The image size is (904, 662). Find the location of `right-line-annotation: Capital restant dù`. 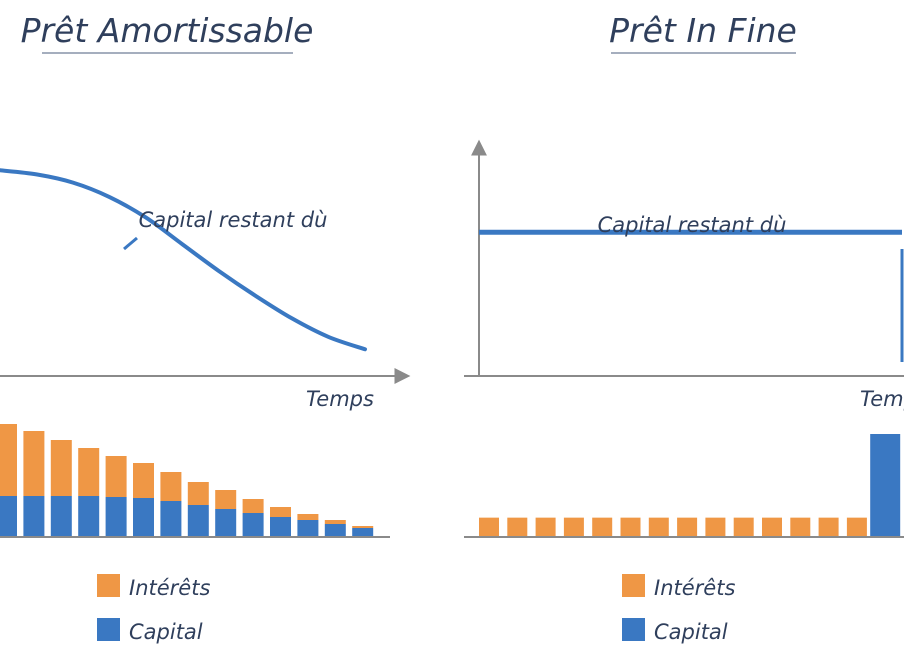

right-line-annotation: Capital restant dù is located at coordinates (692, 225).